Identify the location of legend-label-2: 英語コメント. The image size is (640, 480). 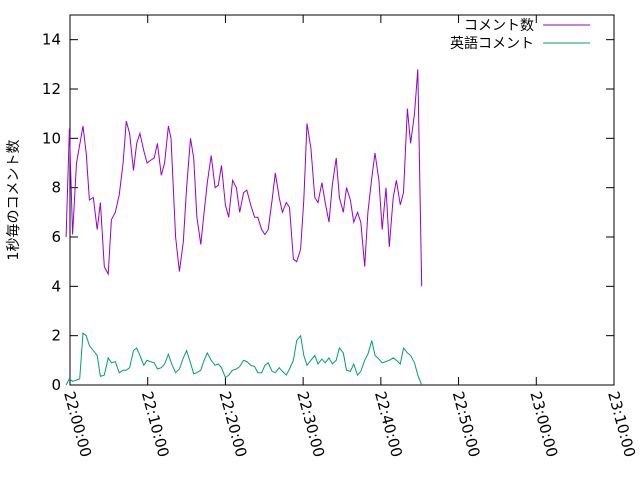
(492, 43).